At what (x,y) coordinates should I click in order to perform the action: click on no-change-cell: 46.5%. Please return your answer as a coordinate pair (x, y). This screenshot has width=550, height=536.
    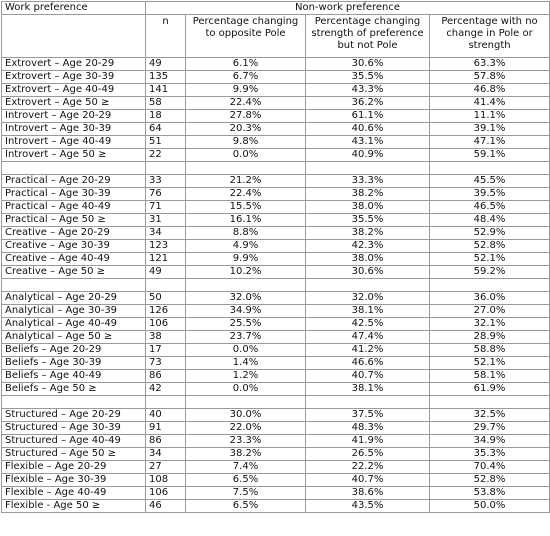
    Looking at the image, I should click on (489, 207).